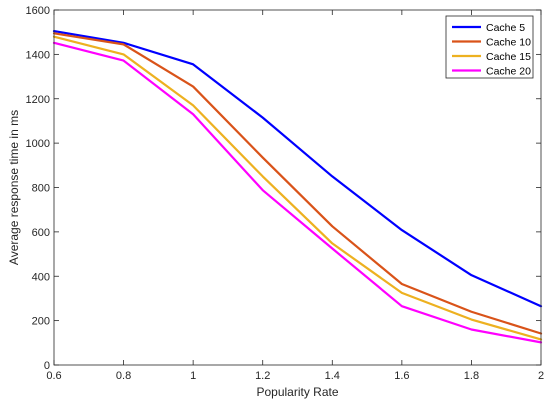 Image resolution: width=550 pixels, height=403 pixels. Describe the element at coordinates (297, 392) in the screenshot. I see `x-axis-label: Popularity Rate` at that location.